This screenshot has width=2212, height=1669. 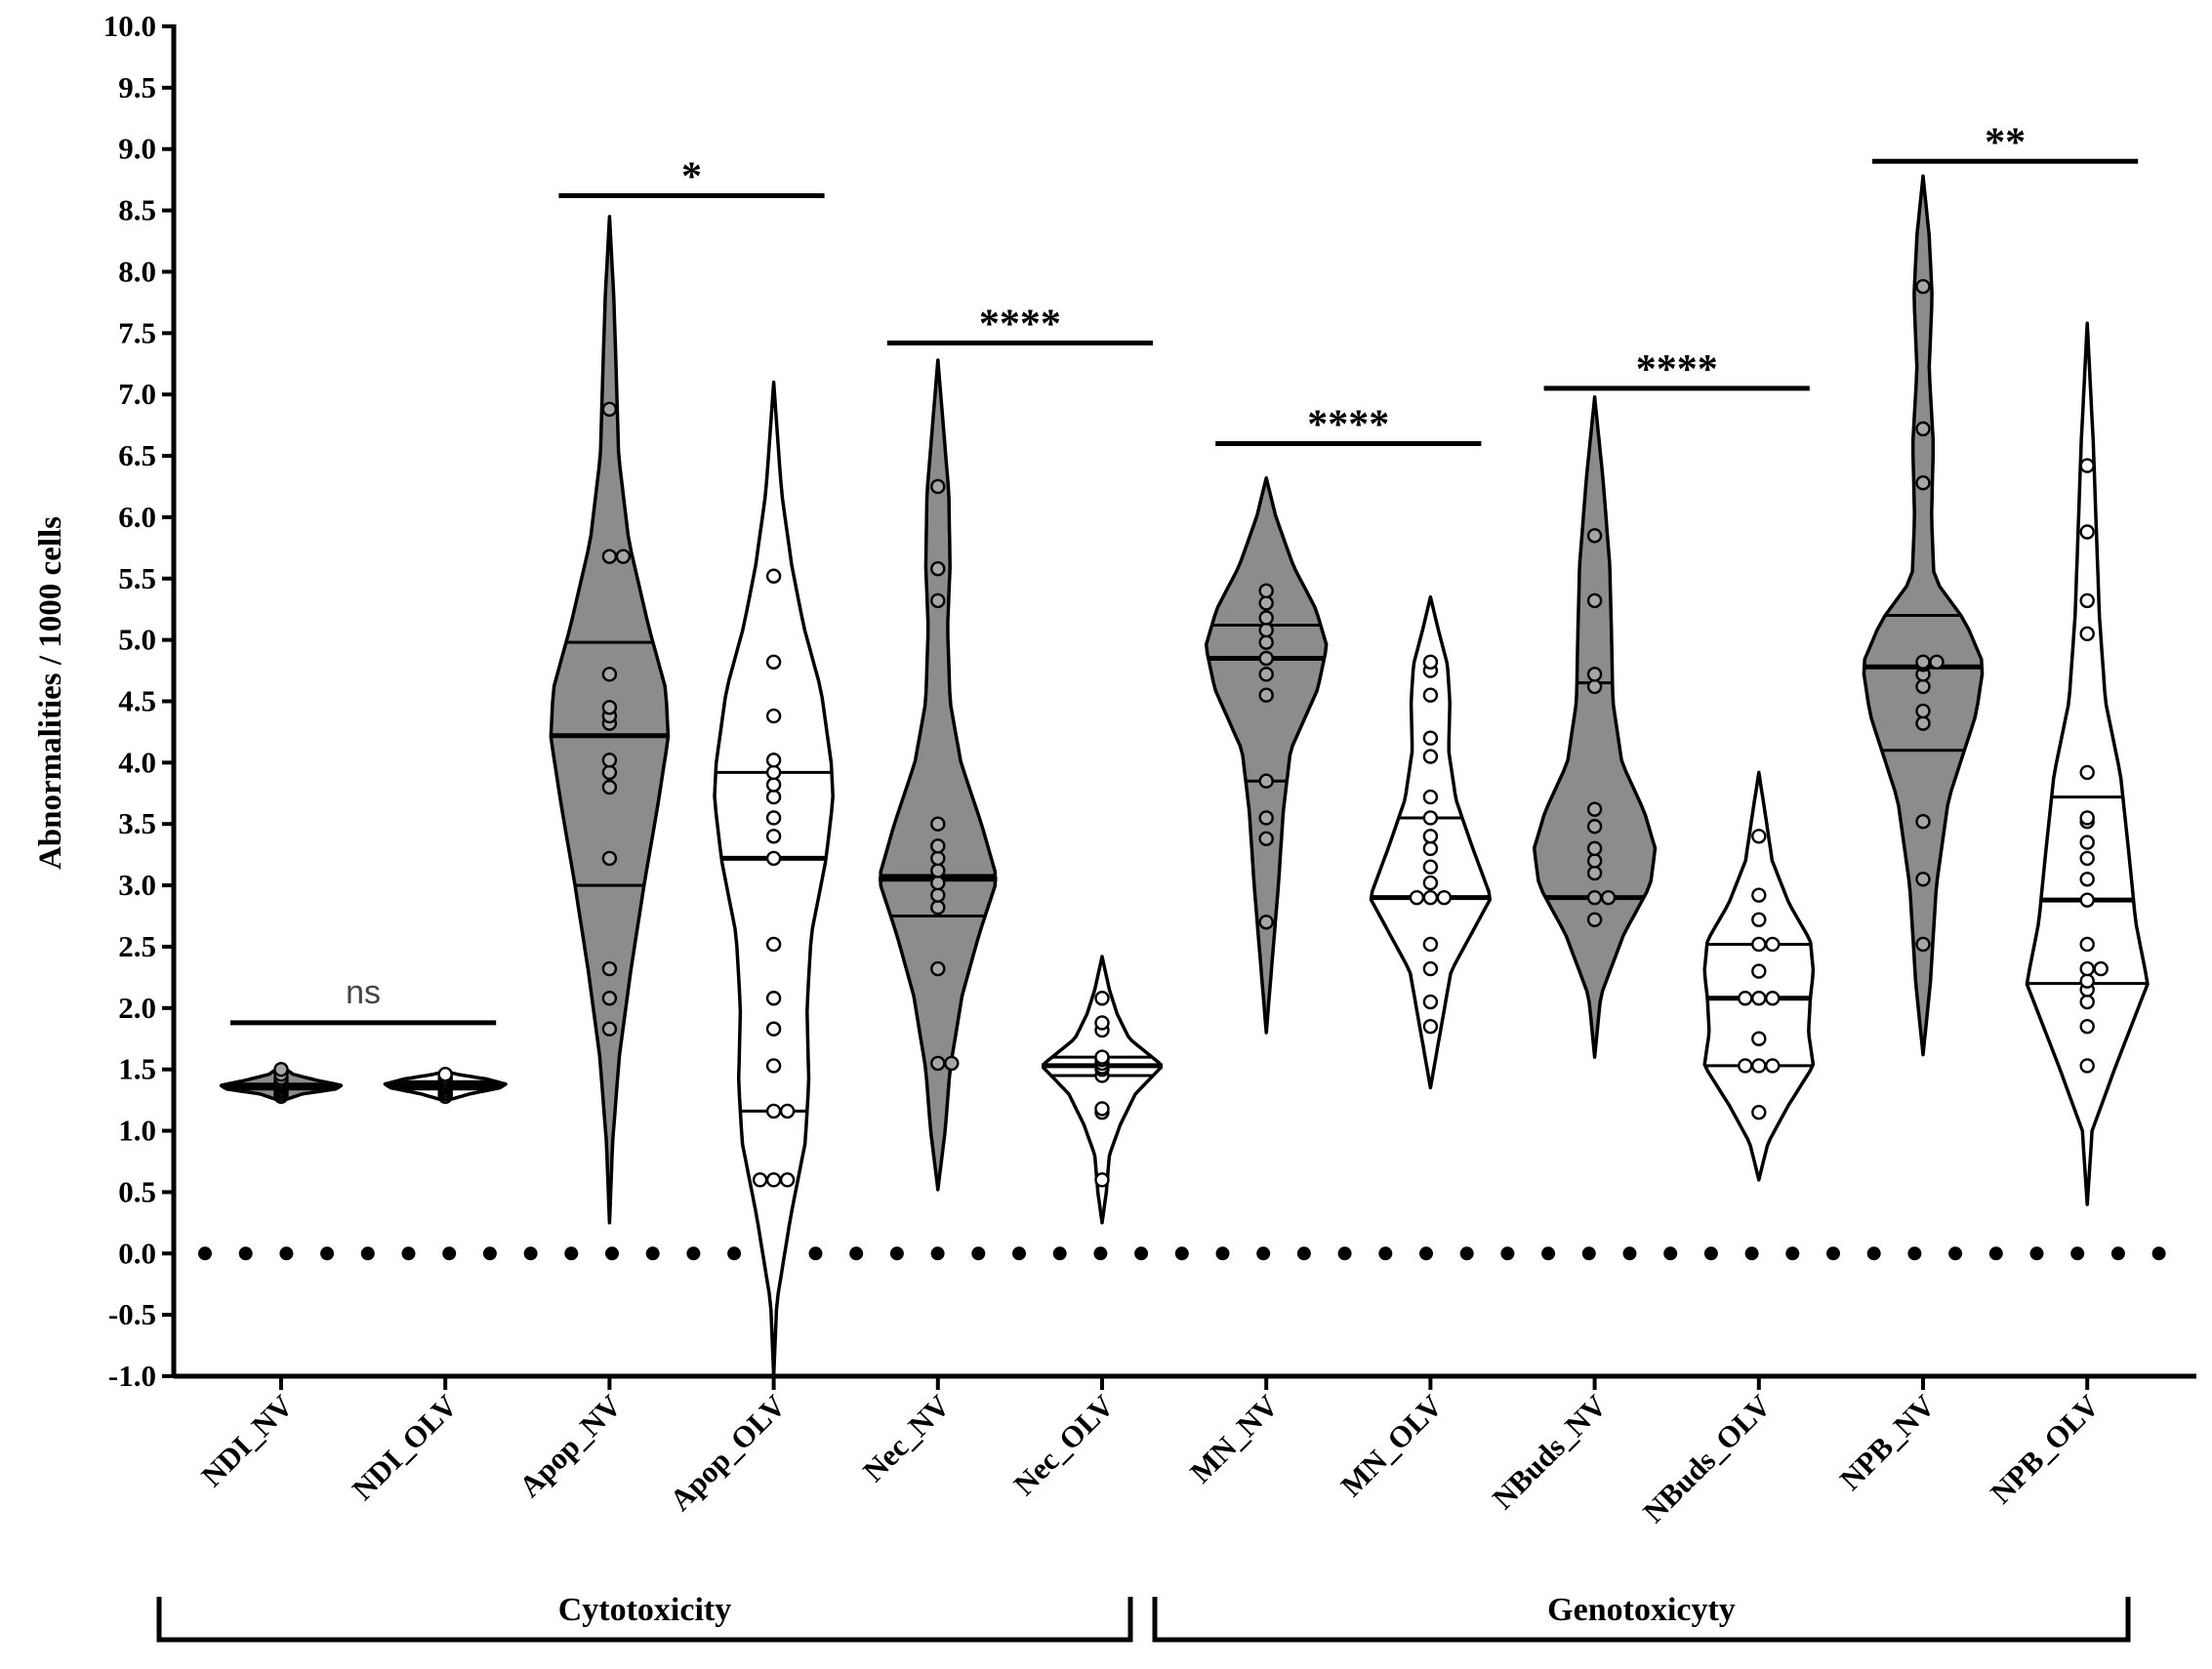 I want to click on significance-**: **, so click(x=2005, y=142).